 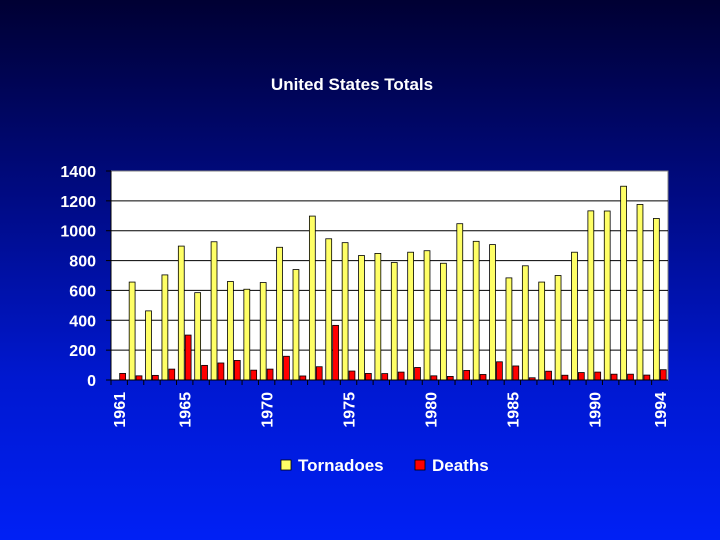 What do you see at coordinates (574, 316) in the screenshot?
I see `bar-tornadoes-1989` at bounding box center [574, 316].